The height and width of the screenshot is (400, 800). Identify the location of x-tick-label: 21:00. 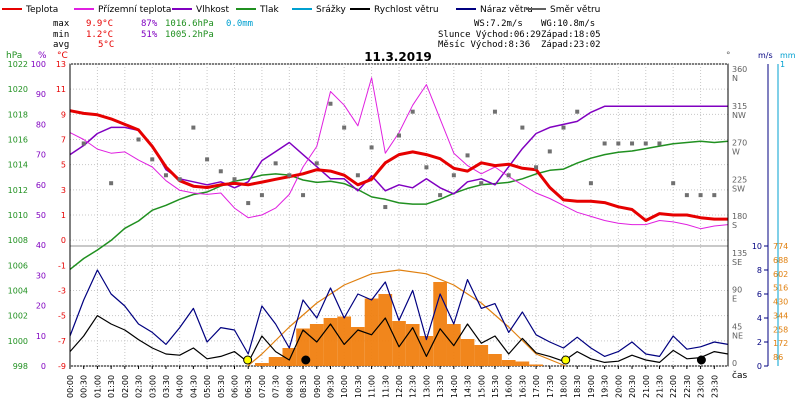
(646, 386).